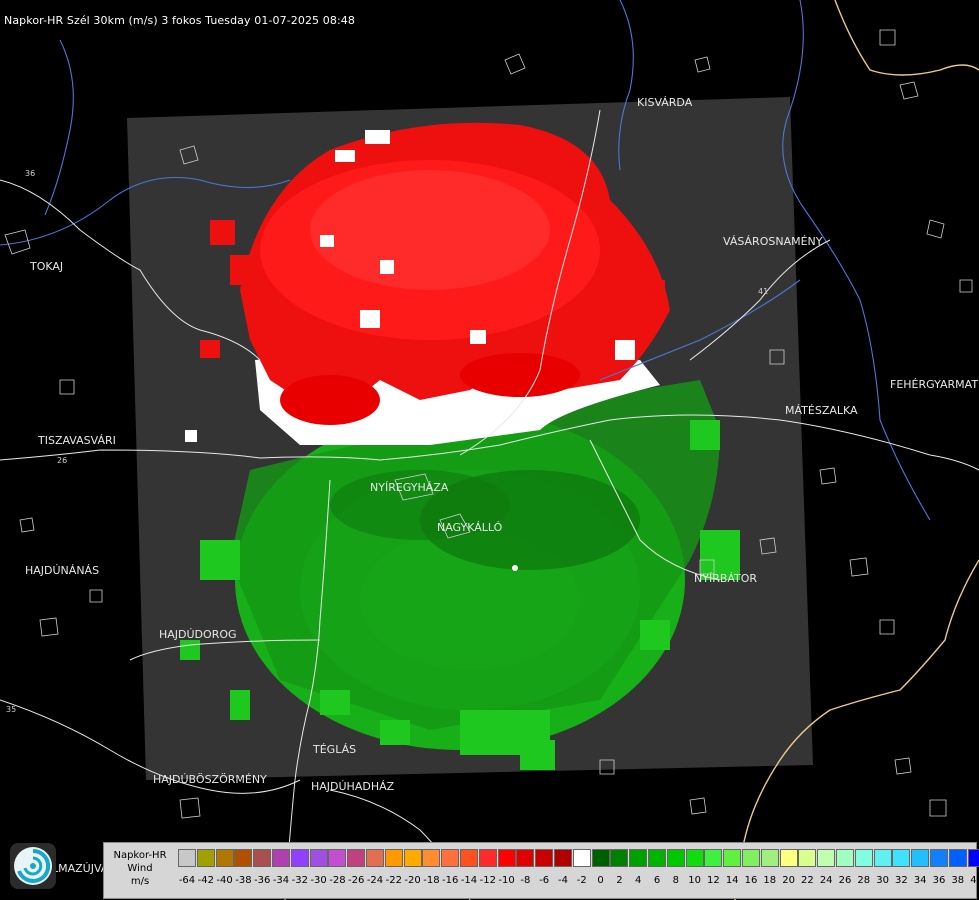 The image size is (979, 900). What do you see at coordinates (412, 880) in the screenshot?
I see `legend-tick-label: -20` at bounding box center [412, 880].